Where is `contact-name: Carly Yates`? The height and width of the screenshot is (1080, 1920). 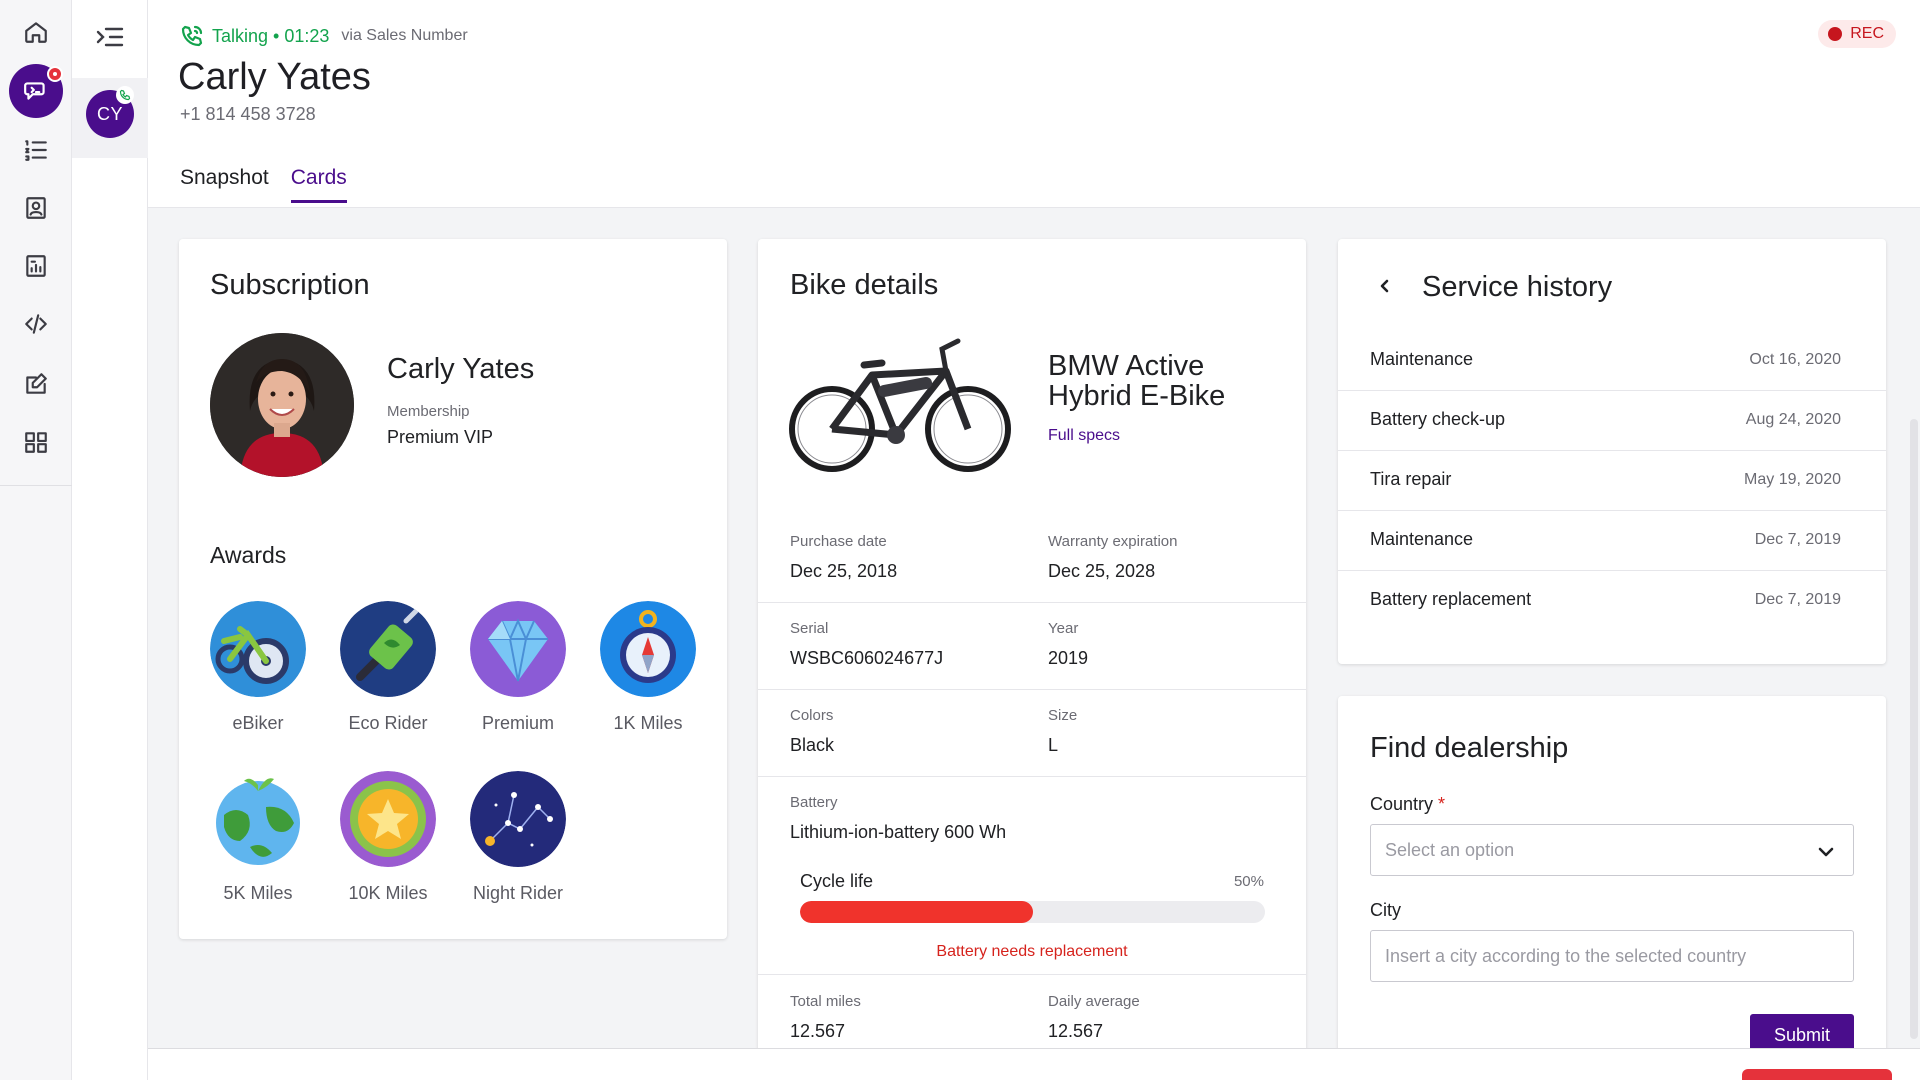
contact-name: Carly Yates is located at coordinates (274, 77).